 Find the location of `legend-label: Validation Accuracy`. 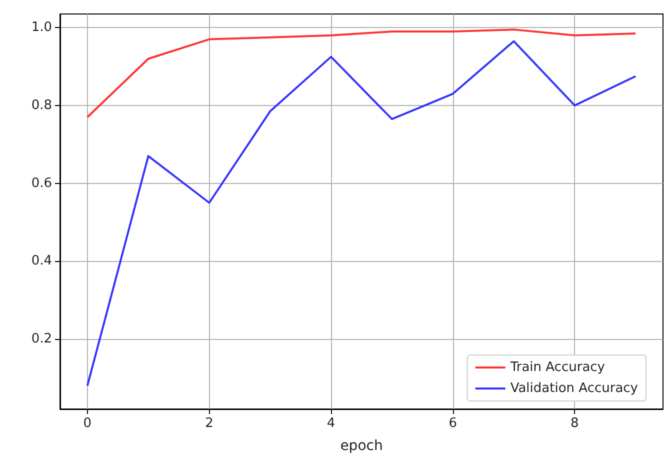

legend-label: Validation Accuracy is located at coordinates (574, 388).